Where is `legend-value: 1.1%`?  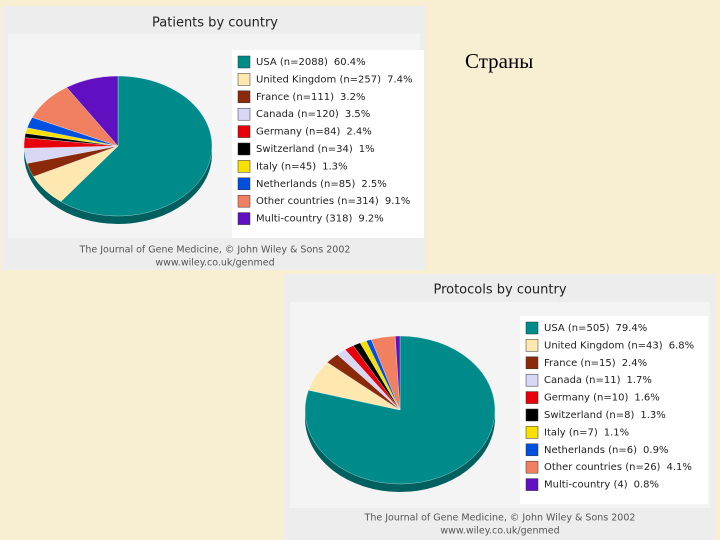
legend-value: 1.1% is located at coordinates (616, 432).